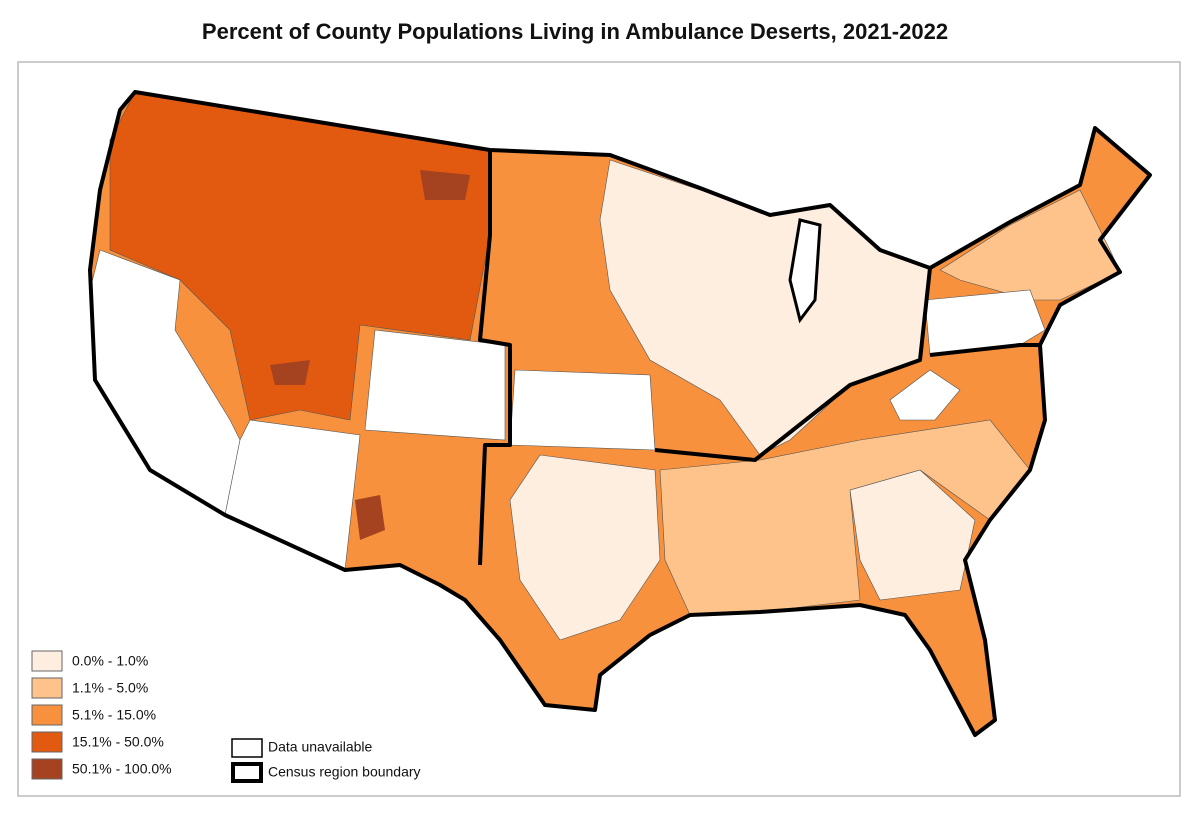 The width and height of the screenshot is (1200, 813). Describe the element at coordinates (344, 772) in the screenshot. I see `legend-label: Census region boundary` at that location.